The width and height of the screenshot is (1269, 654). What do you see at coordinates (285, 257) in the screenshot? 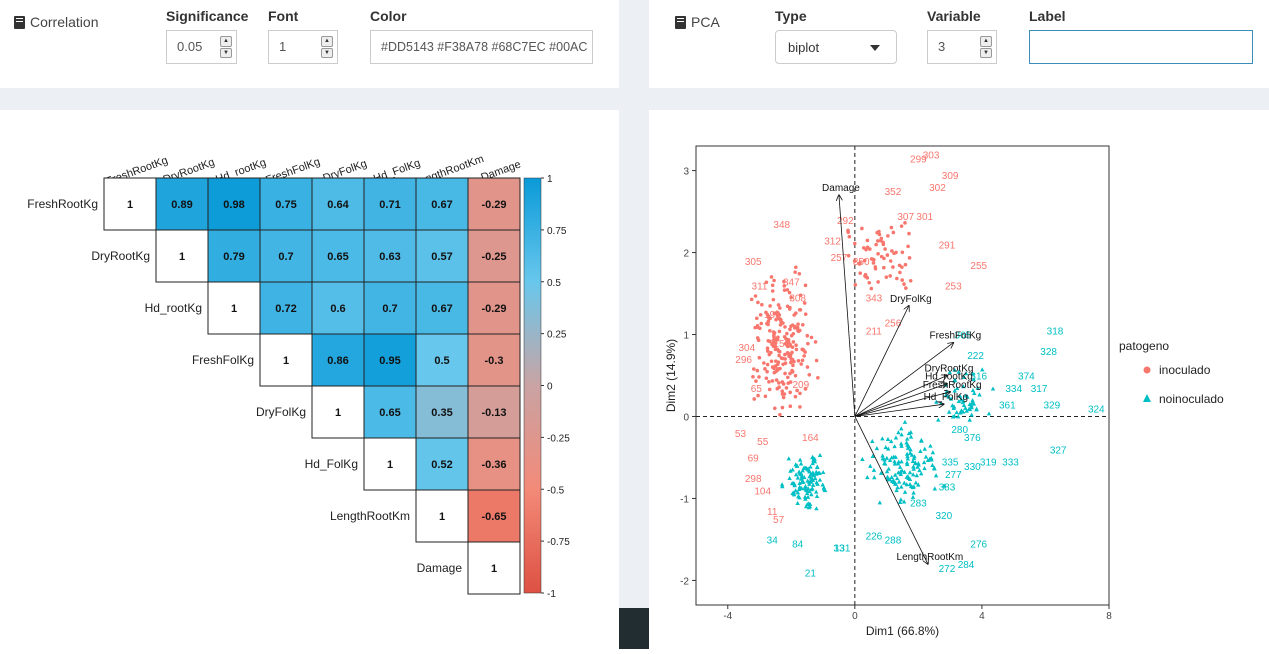
I see `corr-value: 0.7` at bounding box center [285, 257].